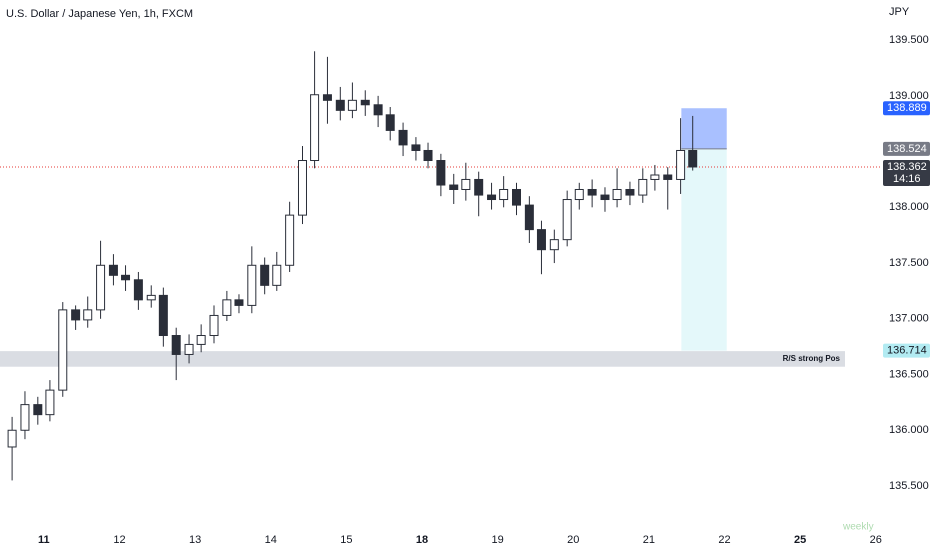 This screenshot has height=550, width=932. What do you see at coordinates (909, 319) in the screenshot?
I see `y-tick-label: 137.000` at bounding box center [909, 319].